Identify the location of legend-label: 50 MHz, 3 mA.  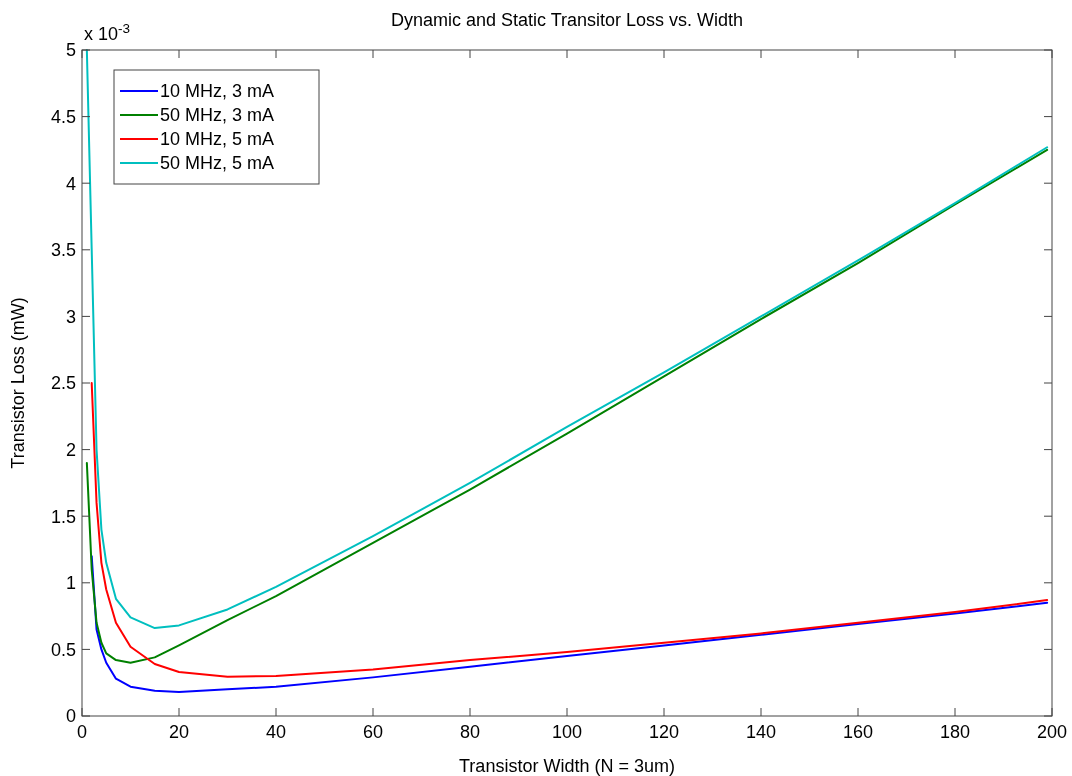
(217, 115).